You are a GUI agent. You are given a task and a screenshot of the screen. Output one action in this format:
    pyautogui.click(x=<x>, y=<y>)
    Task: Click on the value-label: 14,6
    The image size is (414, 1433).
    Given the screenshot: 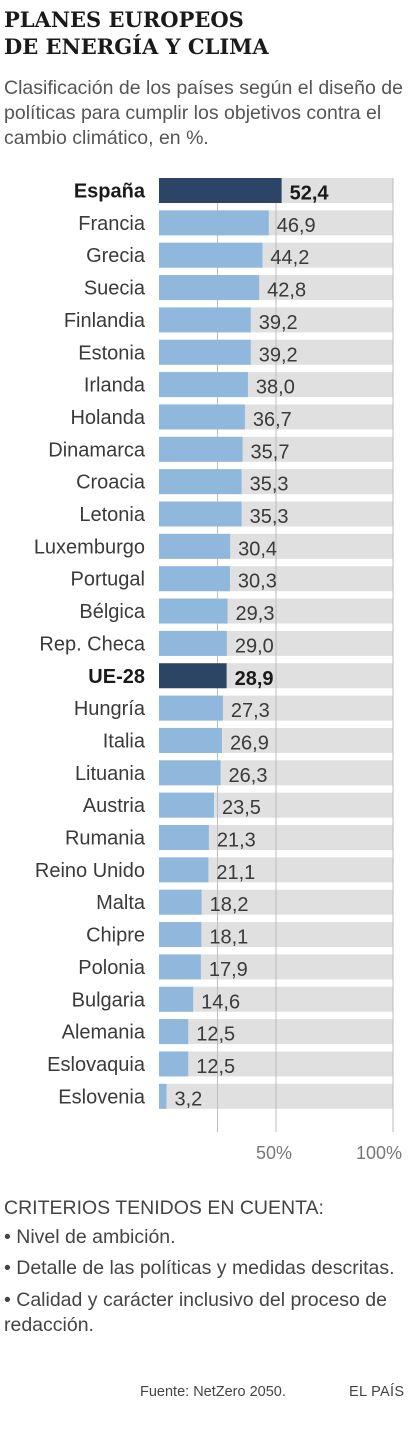 What is the action you would take?
    pyautogui.click(x=220, y=1002)
    